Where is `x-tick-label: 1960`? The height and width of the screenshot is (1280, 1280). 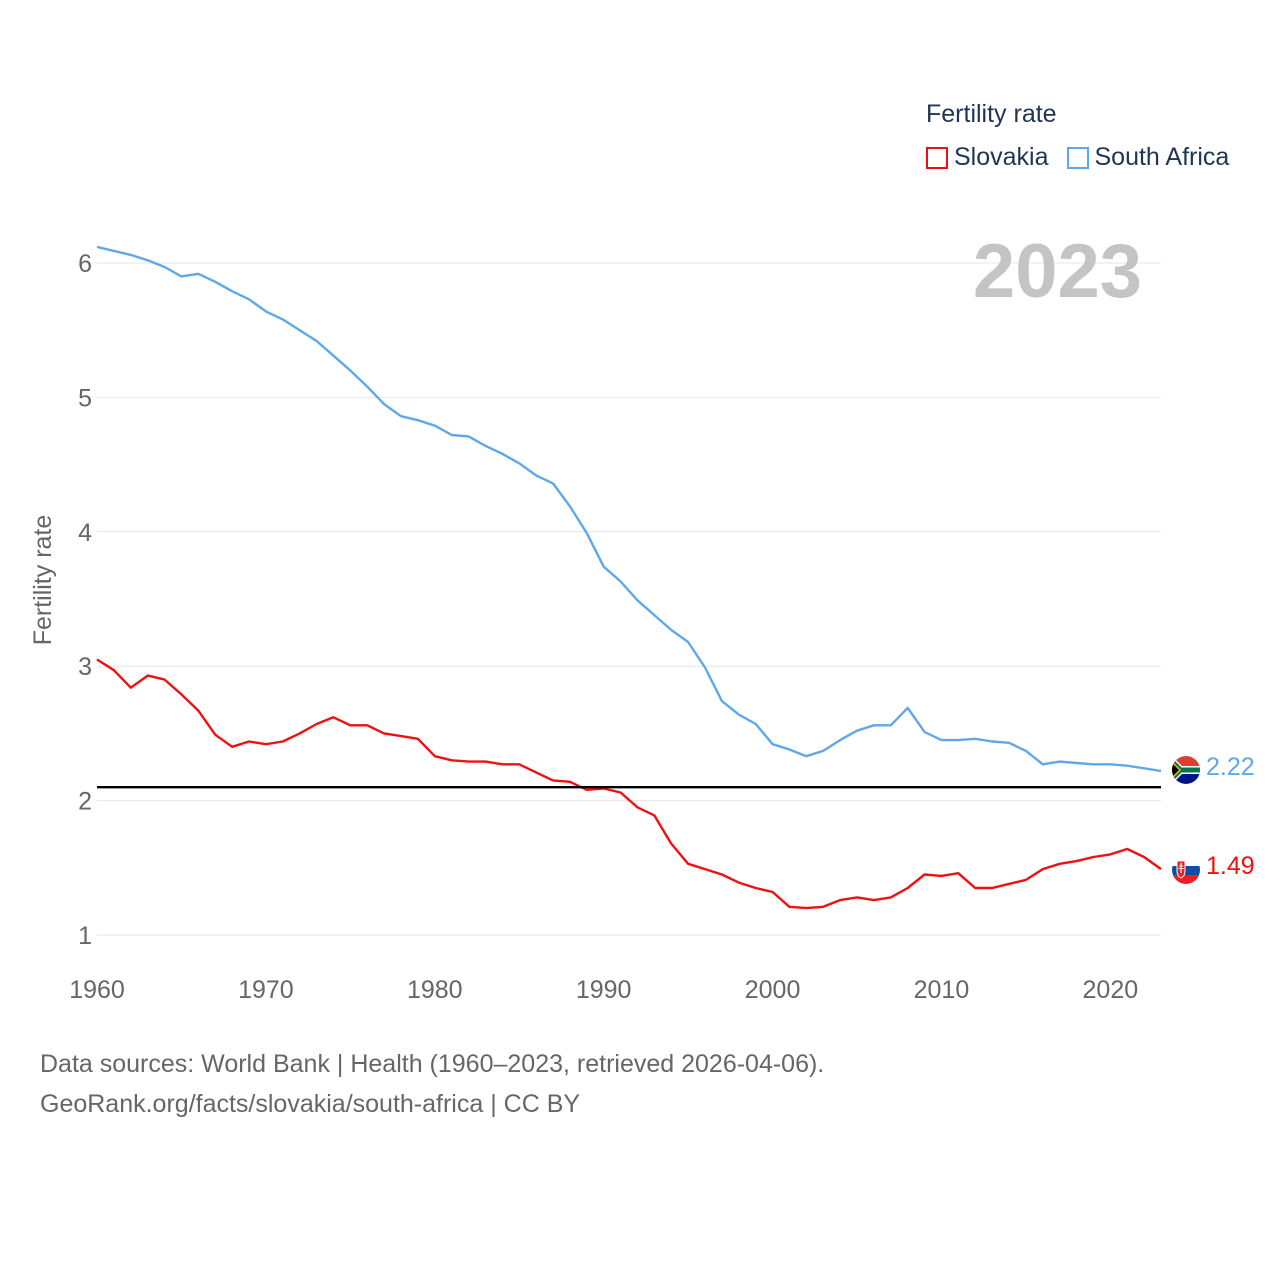
x-tick-label: 1960 is located at coordinates (97, 990).